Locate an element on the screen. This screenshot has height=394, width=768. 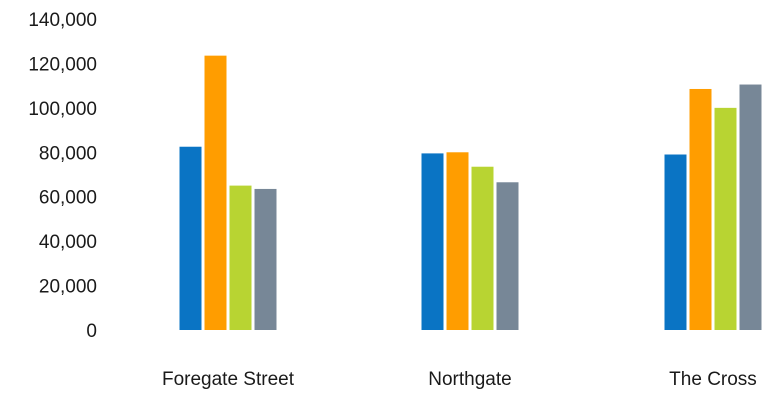
y-tick-label: 100,000 is located at coordinates (62, 109).